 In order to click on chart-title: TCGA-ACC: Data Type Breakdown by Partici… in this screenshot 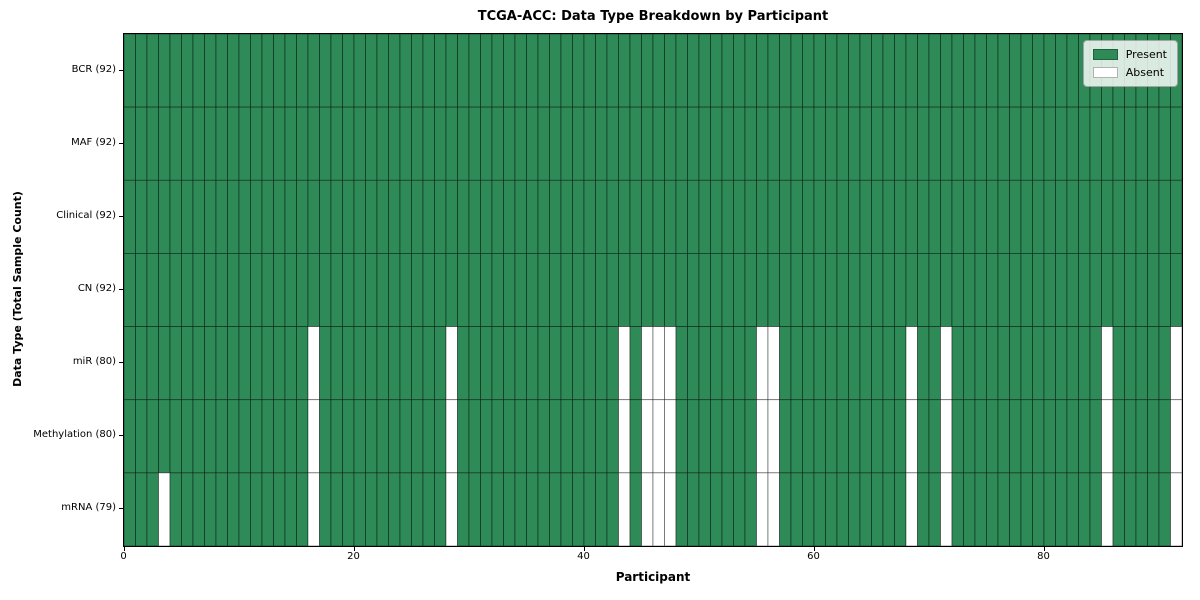, I will do `click(653, 16)`.